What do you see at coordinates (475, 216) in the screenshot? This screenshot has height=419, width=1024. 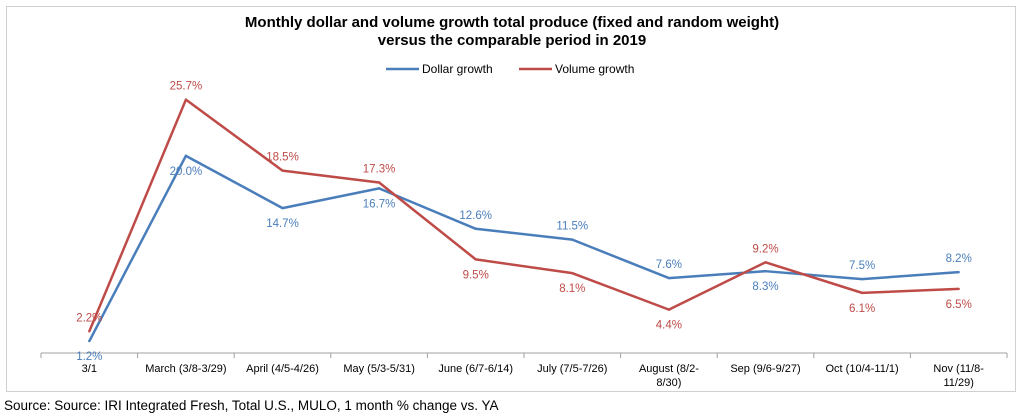 I see `data-label: 12.6%` at bounding box center [475, 216].